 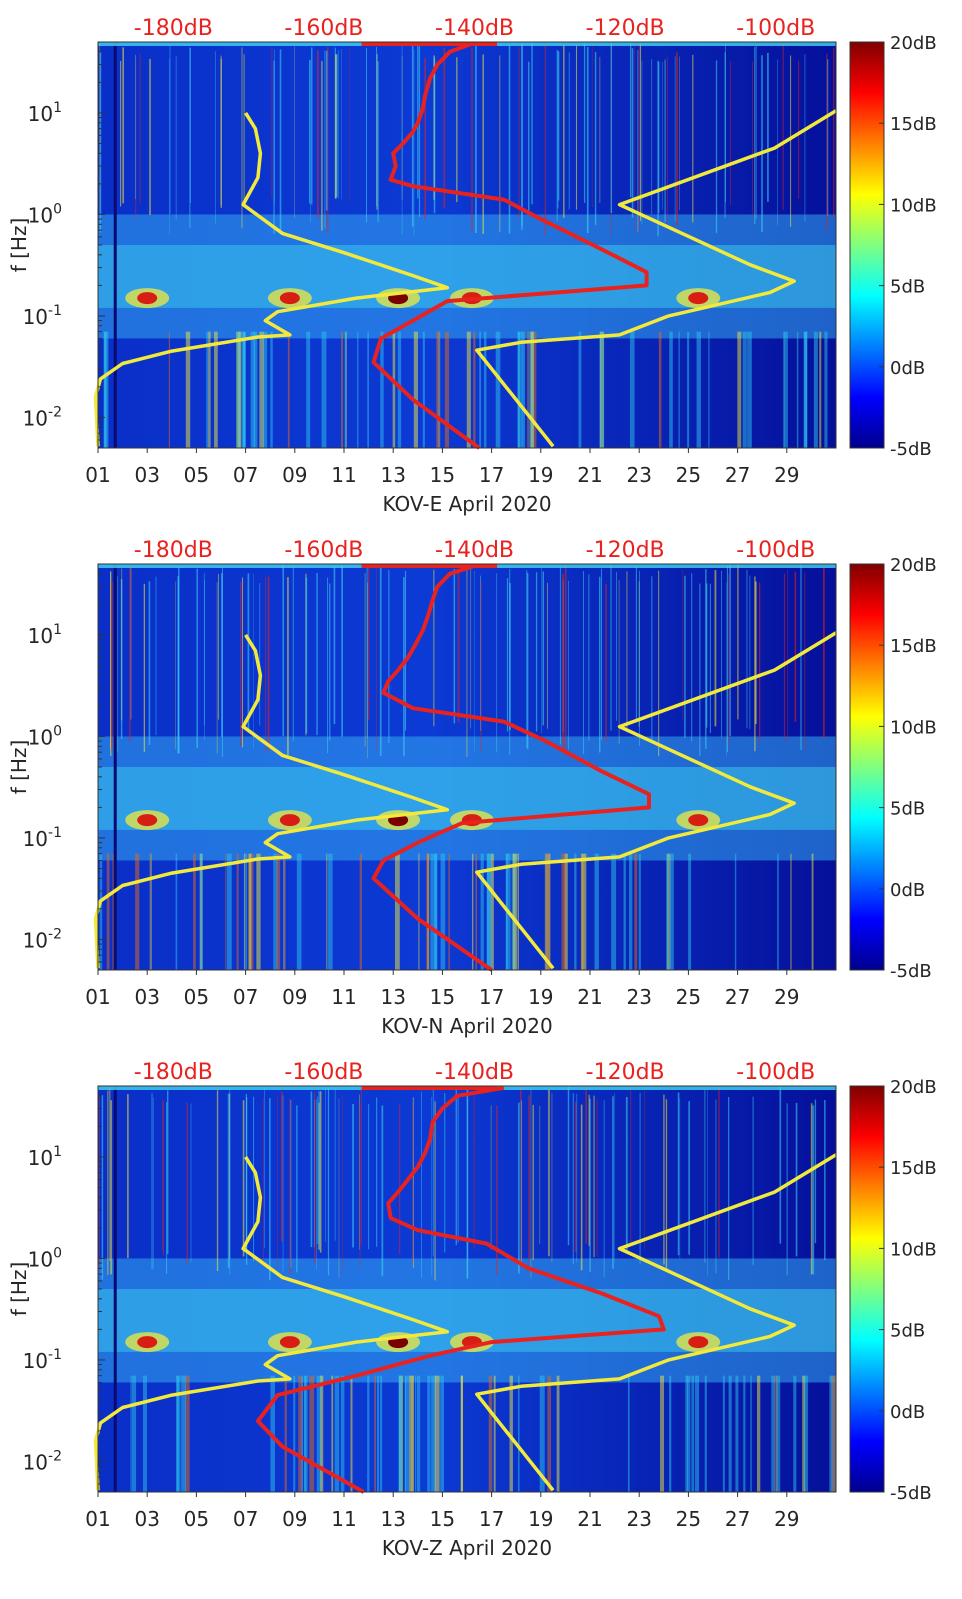 I want to click on top-db-label: -180dB, so click(x=173, y=1072).